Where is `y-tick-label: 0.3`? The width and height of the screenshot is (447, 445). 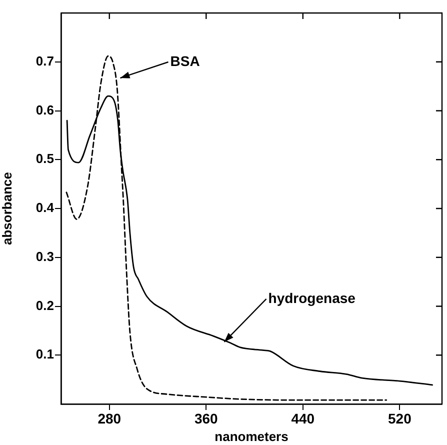
y-tick-label: 0.3 is located at coordinates (45, 256).